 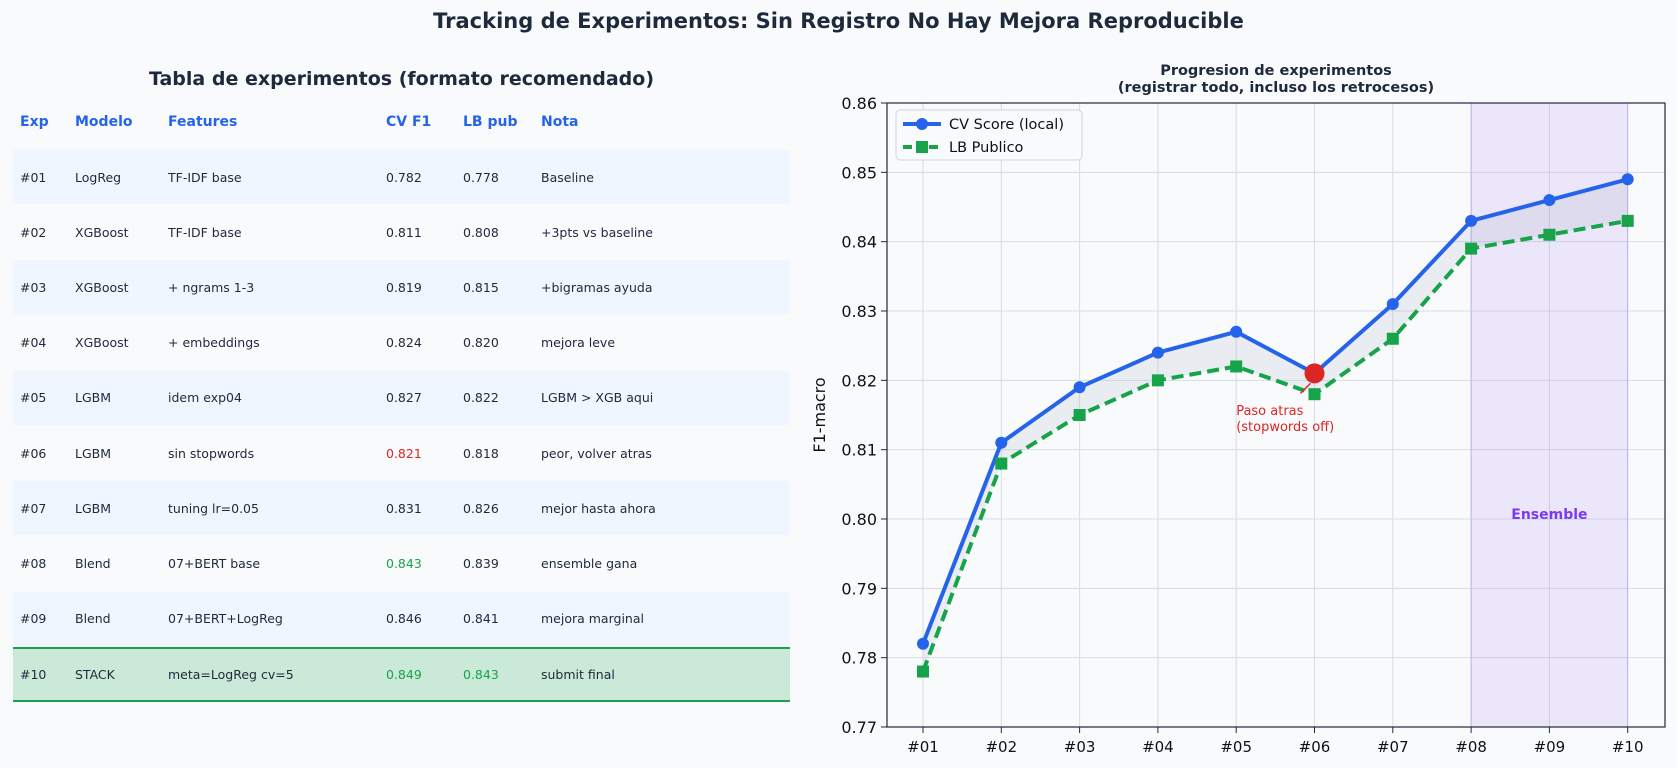 What do you see at coordinates (1236, 747) in the screenshot?
I see `x-tick-label: #05` at bounding box center [1236, 747].